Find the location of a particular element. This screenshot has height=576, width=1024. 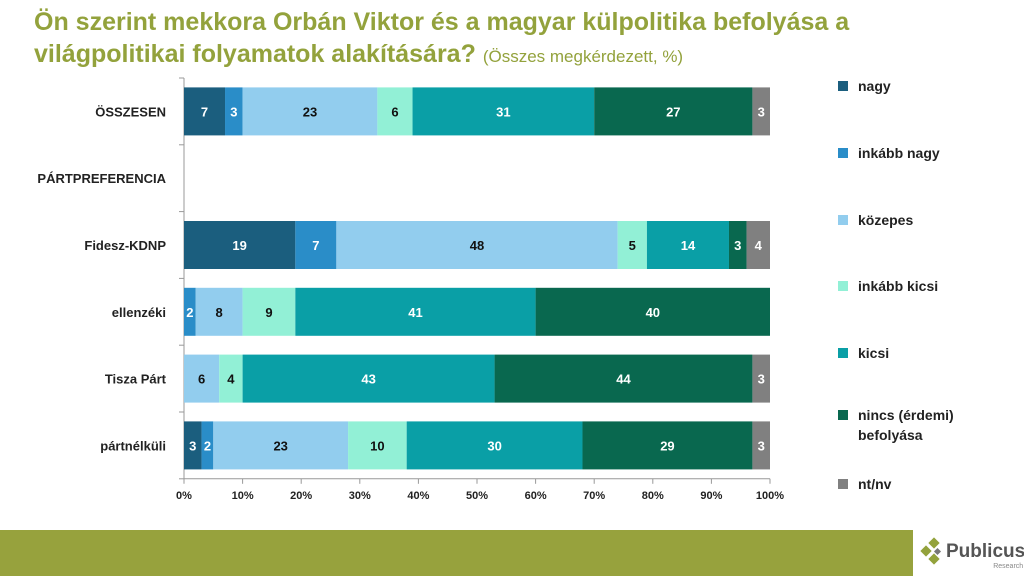

category-label: ÖSSZESEN is located at coordinates (130, 111).